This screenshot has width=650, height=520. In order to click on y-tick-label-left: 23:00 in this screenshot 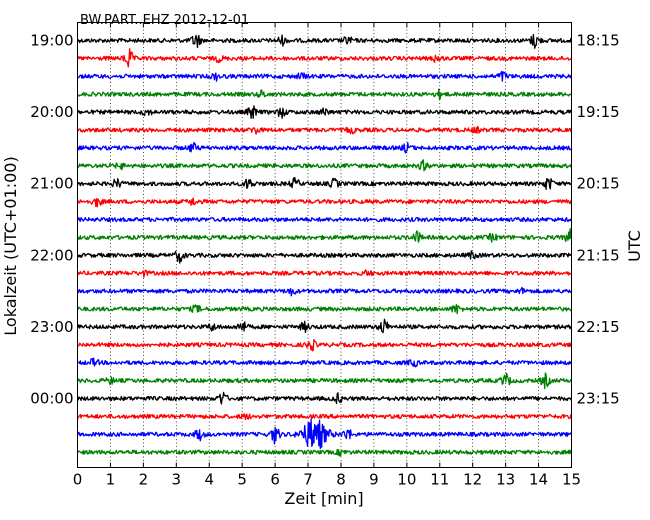, I will do `click(51, 327)`.